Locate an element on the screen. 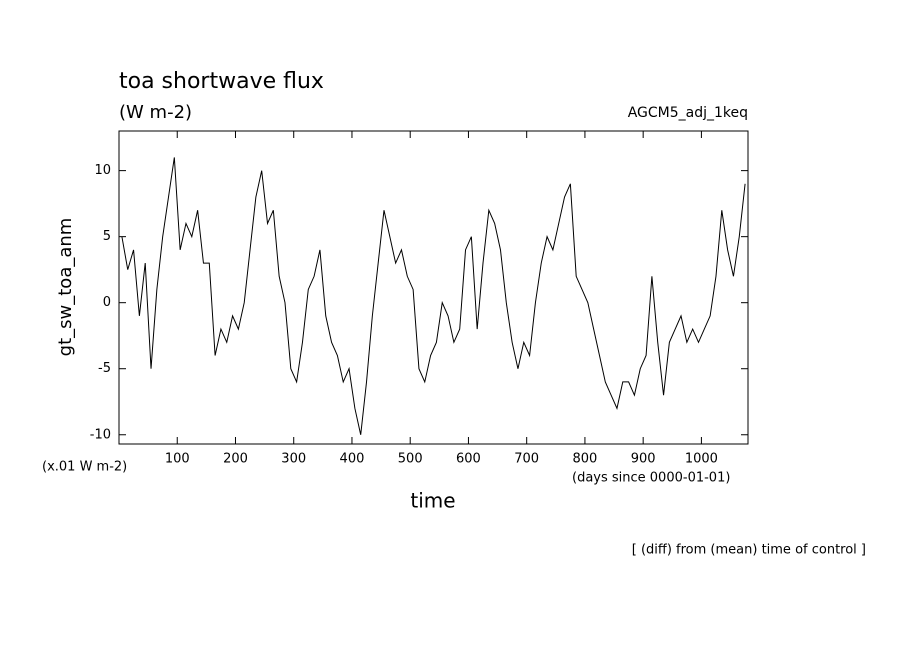 The image size is (904, 658). y-axis-title: gt_sw_toa_anm is located at coordinates (65, 287).